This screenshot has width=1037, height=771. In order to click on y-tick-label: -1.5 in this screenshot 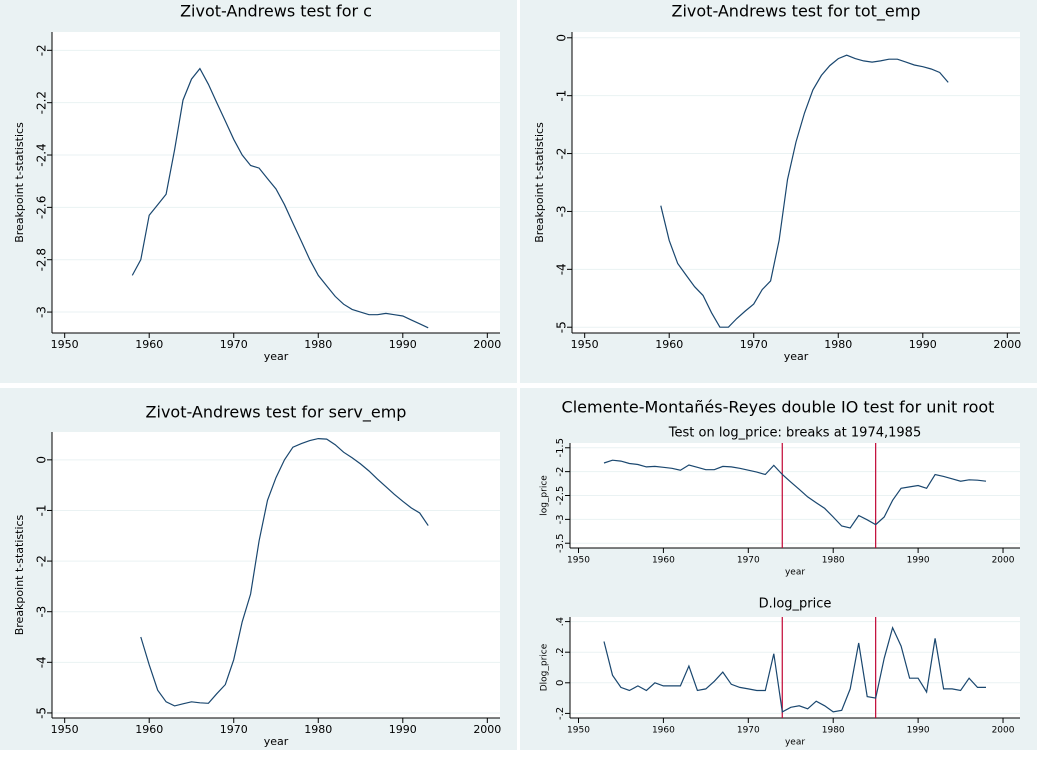, I will do `click(560, 448)`.